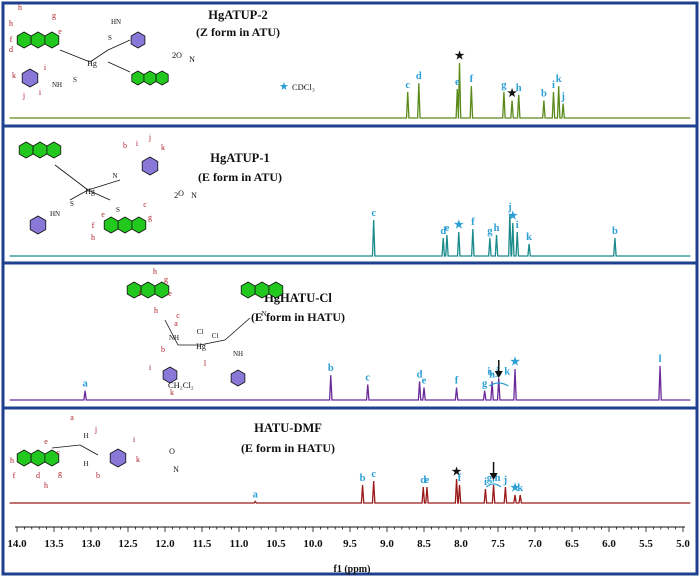  Describe the element at coordinates (572, 544) in the screenshot. I see `x-tick-label: 6.5` at that location.